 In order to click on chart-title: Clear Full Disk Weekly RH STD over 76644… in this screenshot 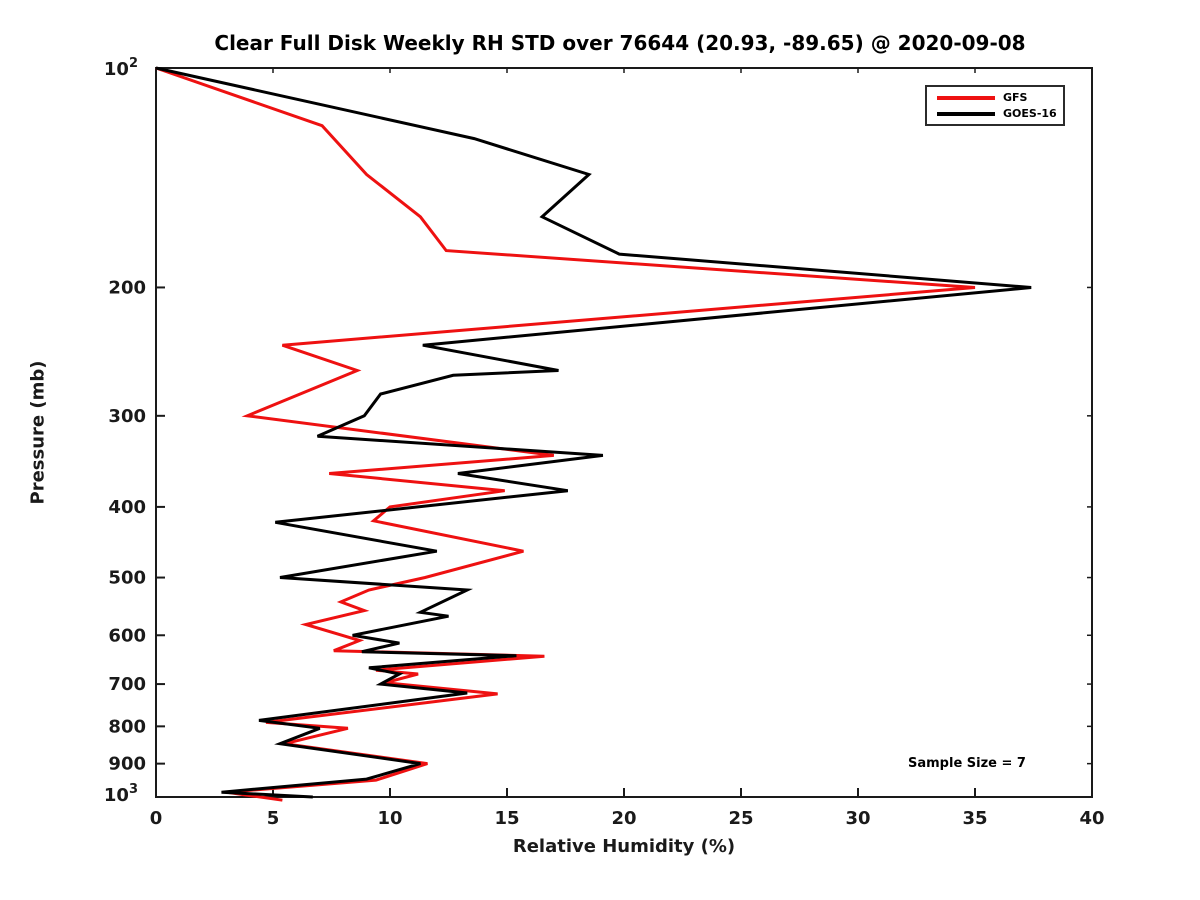, I will do `click(620, 43)`.